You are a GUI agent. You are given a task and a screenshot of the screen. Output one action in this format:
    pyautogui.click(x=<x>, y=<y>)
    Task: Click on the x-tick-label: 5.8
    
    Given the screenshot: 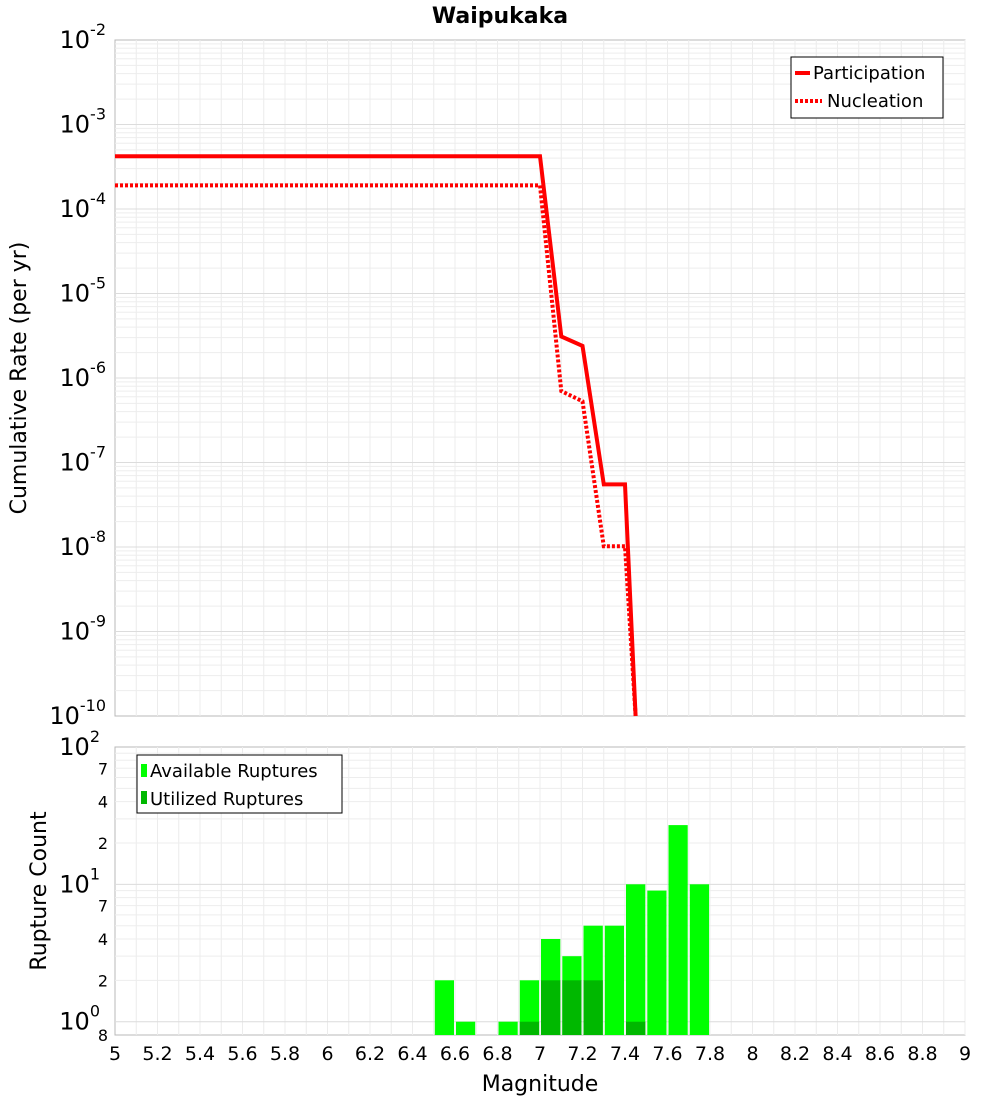 What is the action you would take?
    pyautogui.click(x=285, y=1054)
    